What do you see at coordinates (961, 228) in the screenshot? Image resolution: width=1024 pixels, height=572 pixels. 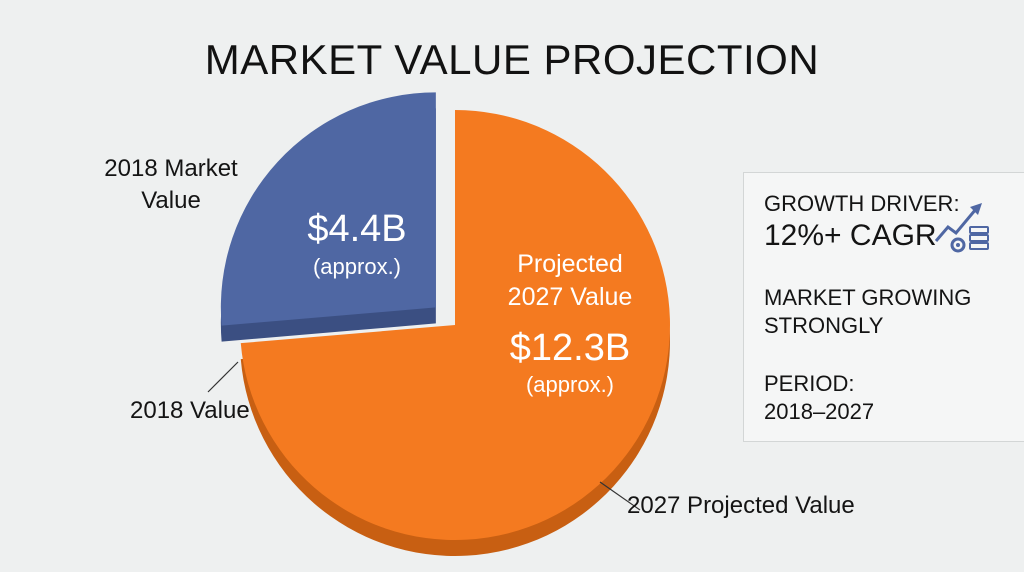 I see `growth-chart-icon` at bounding box center [961, 228].